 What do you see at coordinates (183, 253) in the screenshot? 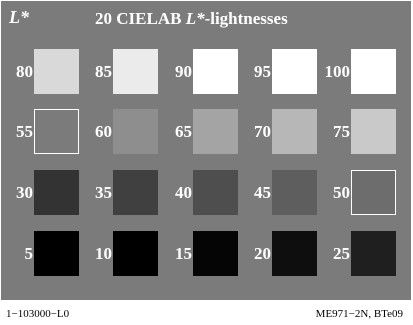
I see `lightness-value-label: 15` at bounding box center [183, 253].